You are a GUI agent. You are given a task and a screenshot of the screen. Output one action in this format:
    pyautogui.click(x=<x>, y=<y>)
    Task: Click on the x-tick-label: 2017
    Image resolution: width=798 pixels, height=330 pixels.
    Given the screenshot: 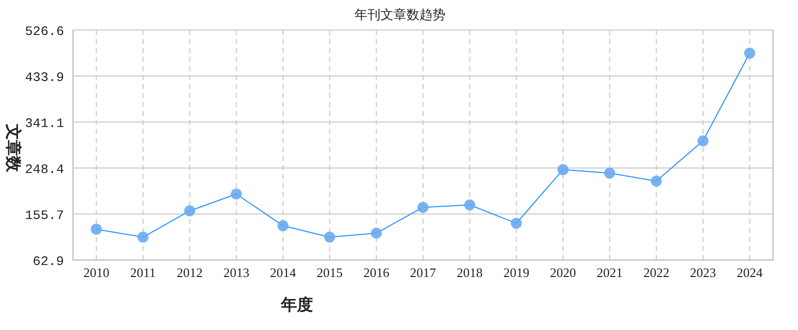 What is the action you would take?
    pyautogui.click(x=423, y=272)
    